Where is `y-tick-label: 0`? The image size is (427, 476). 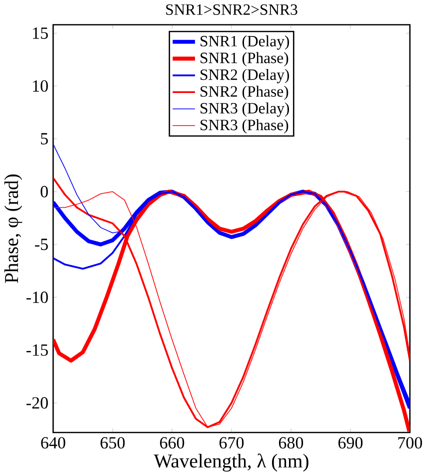
y-tick-label: 0 is located at coordinates (44, 192).